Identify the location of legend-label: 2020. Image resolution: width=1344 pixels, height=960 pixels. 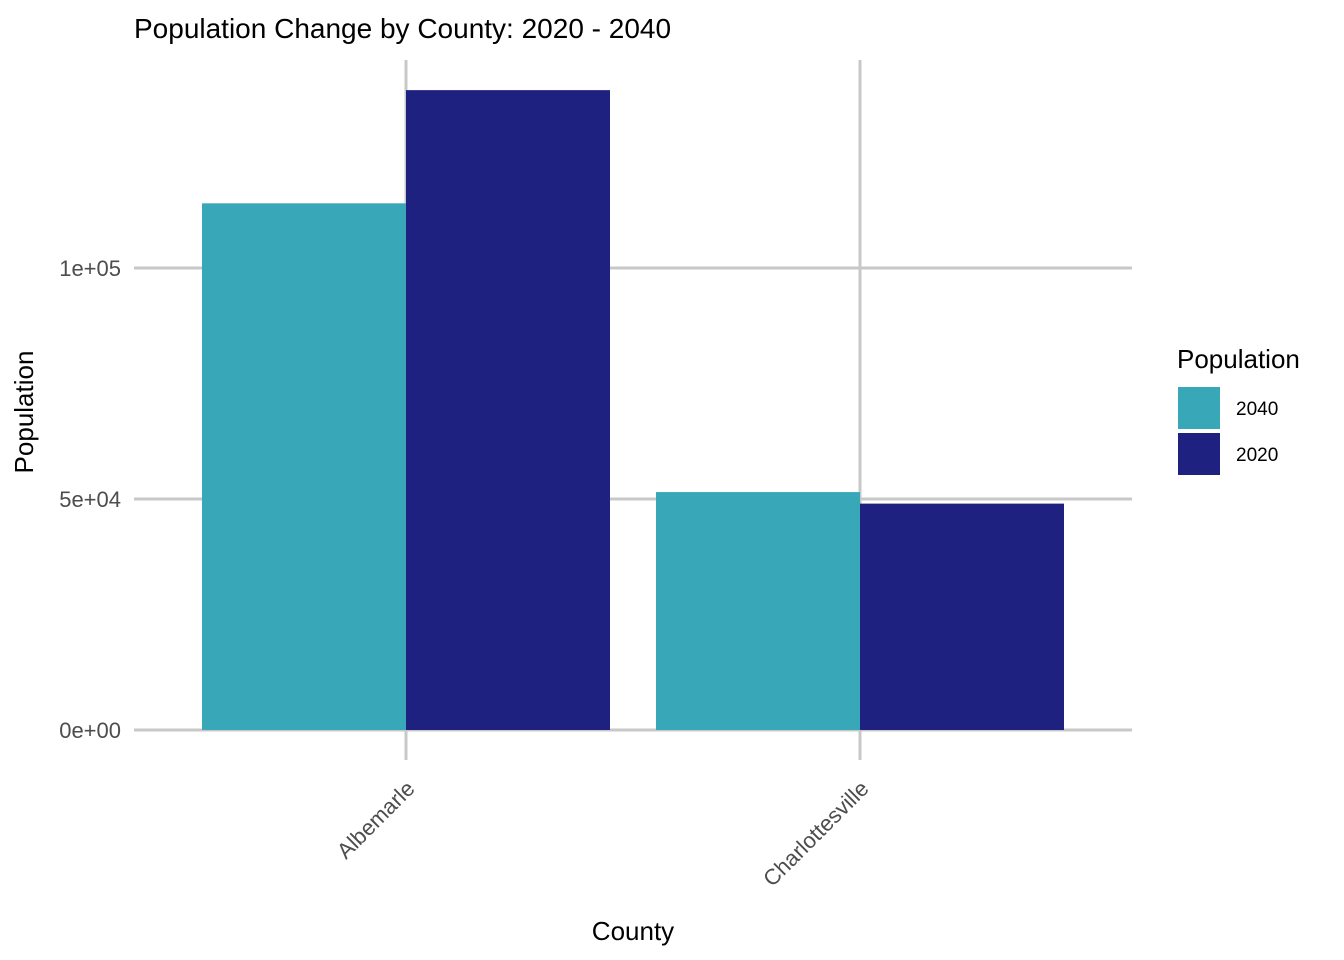
(1257, 455).